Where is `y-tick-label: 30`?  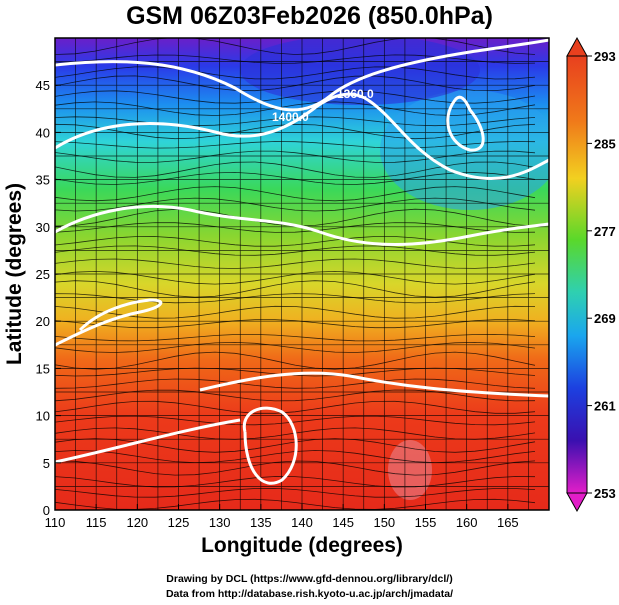 y-tick-label: 30 is located at coordinates (43, 227).